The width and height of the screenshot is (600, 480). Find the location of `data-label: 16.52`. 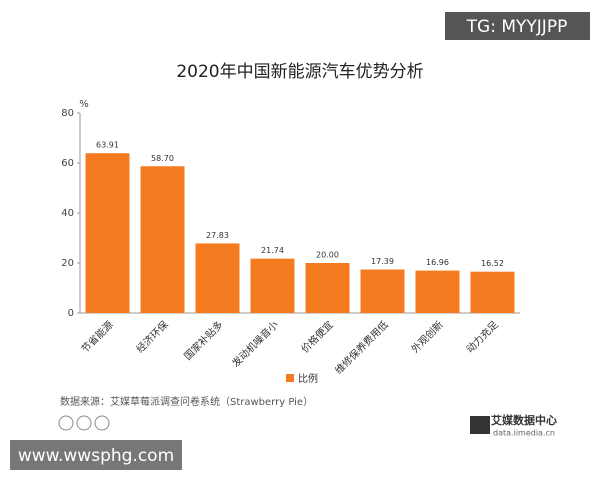

data-label: 16.52 is located at coordinates (492, 263).